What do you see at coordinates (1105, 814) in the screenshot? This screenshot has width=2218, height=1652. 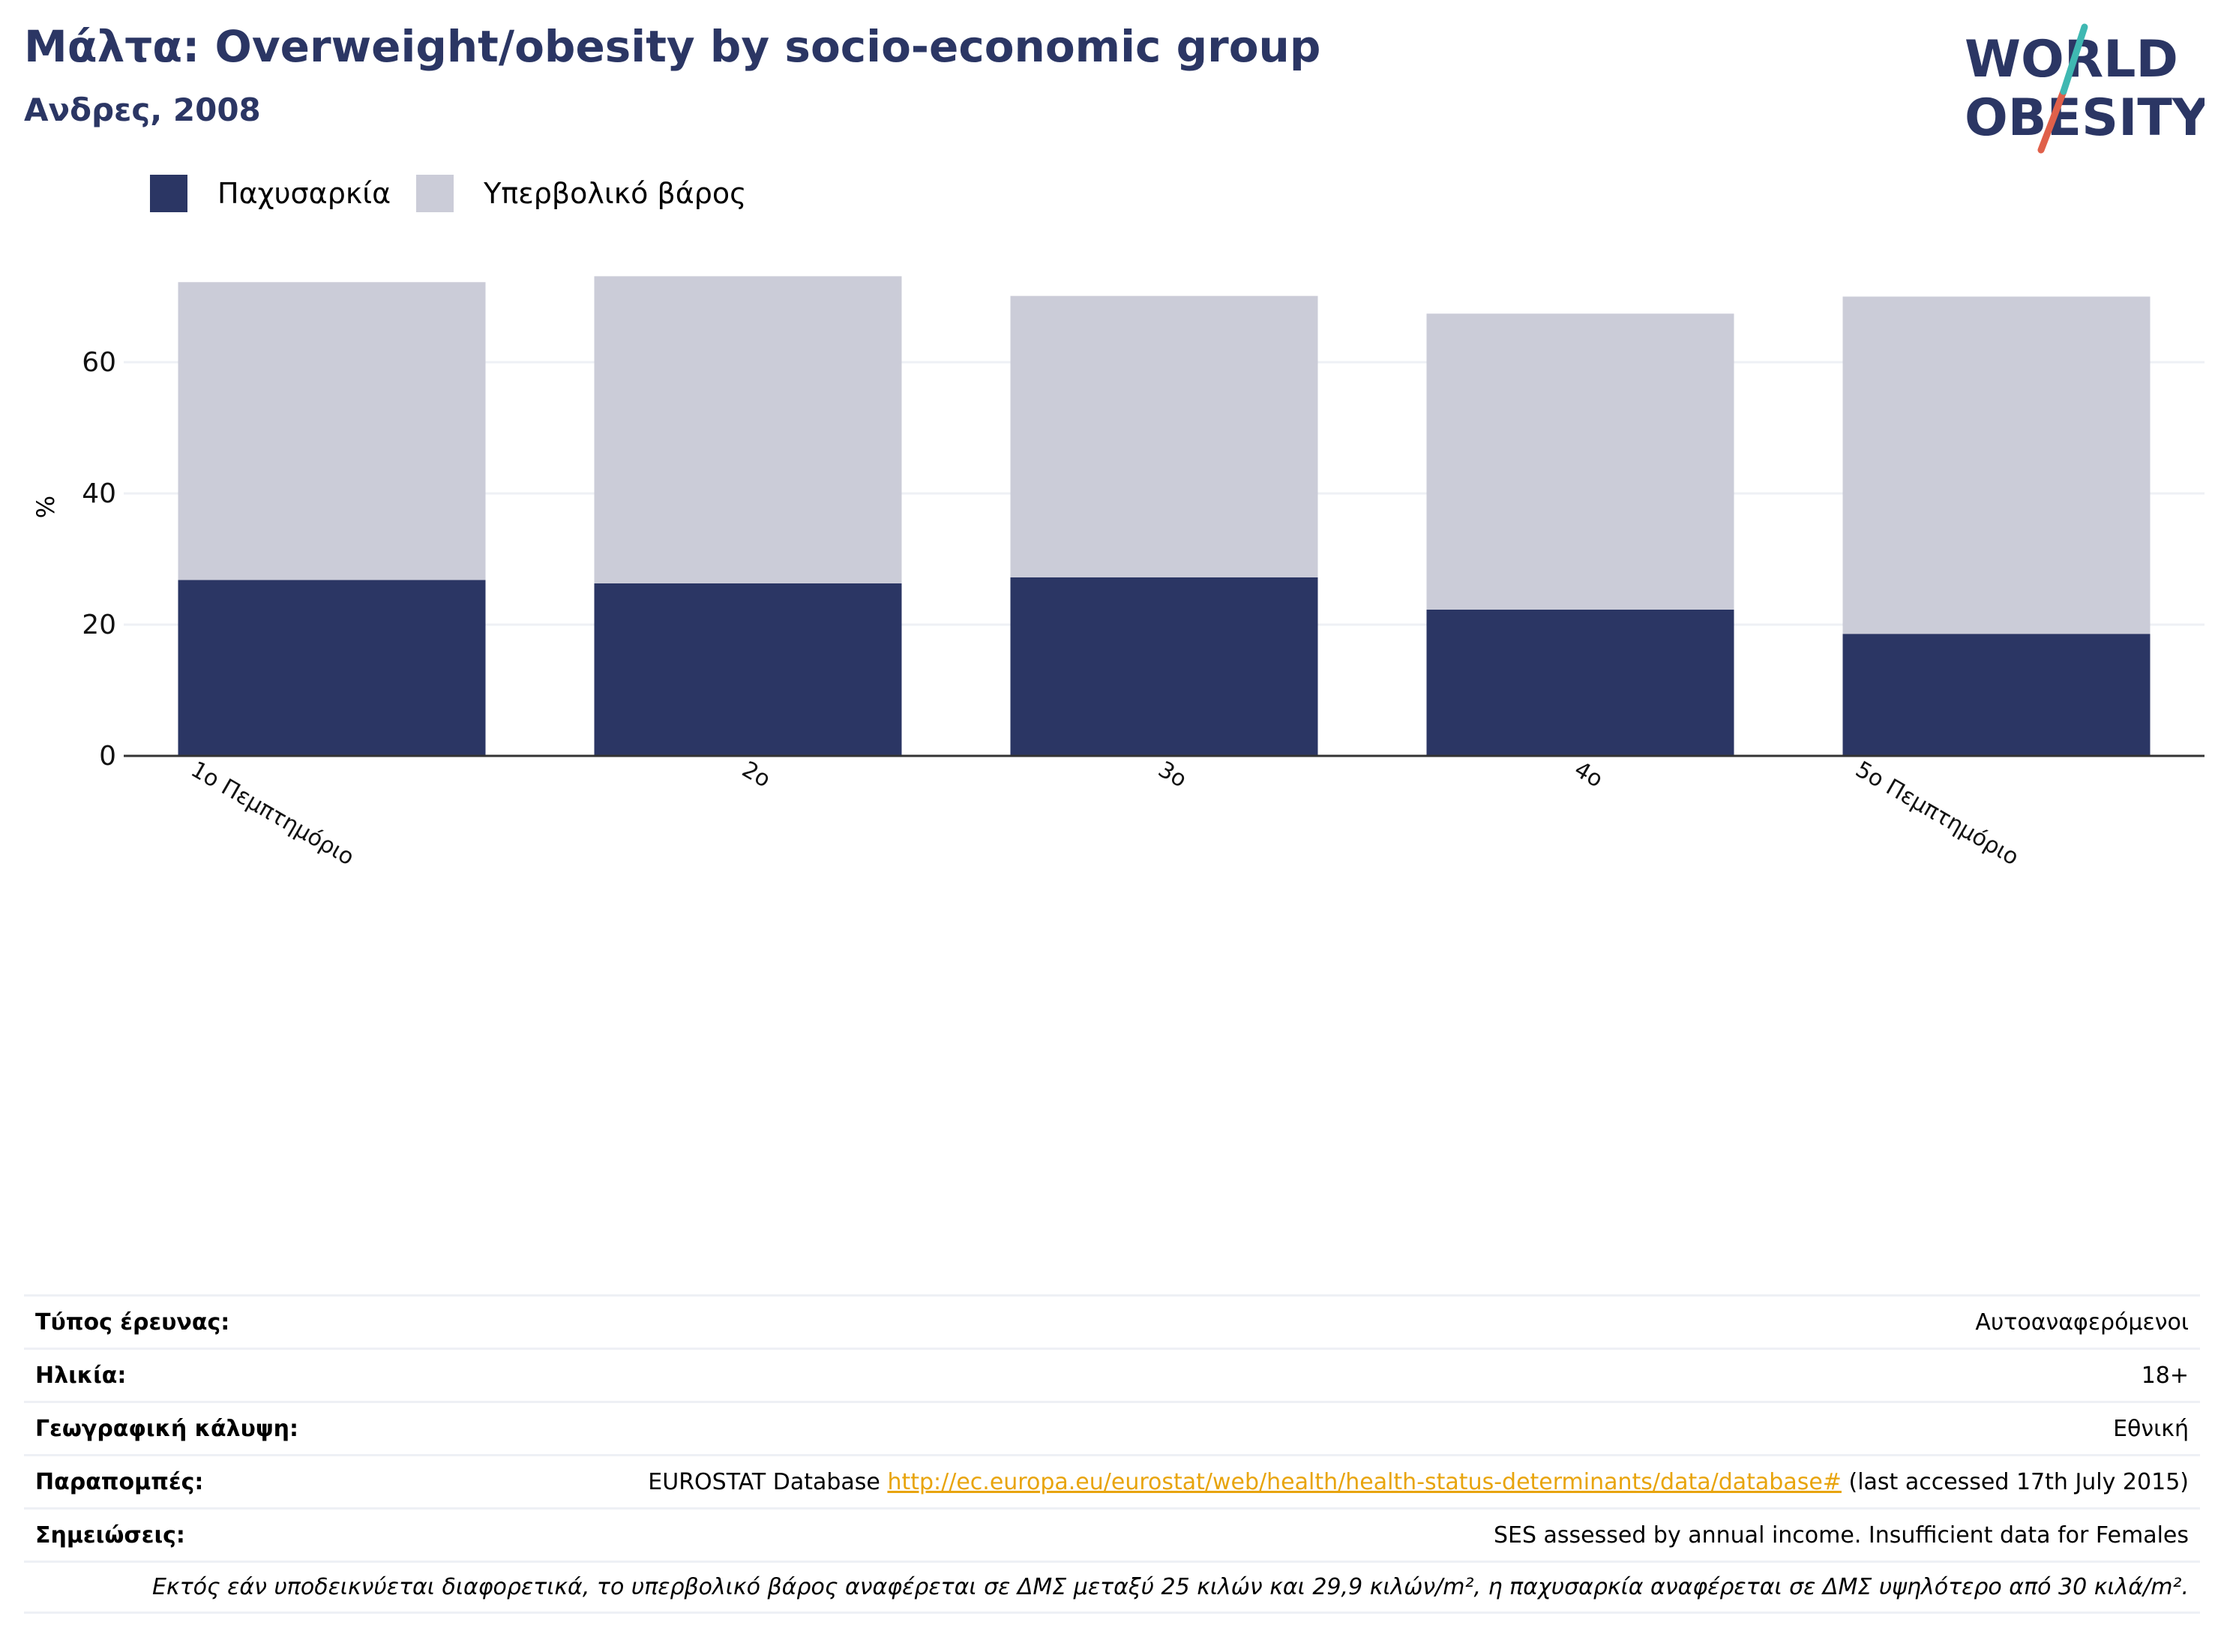 I see `x-axis-ticks: 1ο Πεμπτημόριο 2ο 3ο 4ο 5ο Πεμπτημόριο` at bounding box center [1105, 814].